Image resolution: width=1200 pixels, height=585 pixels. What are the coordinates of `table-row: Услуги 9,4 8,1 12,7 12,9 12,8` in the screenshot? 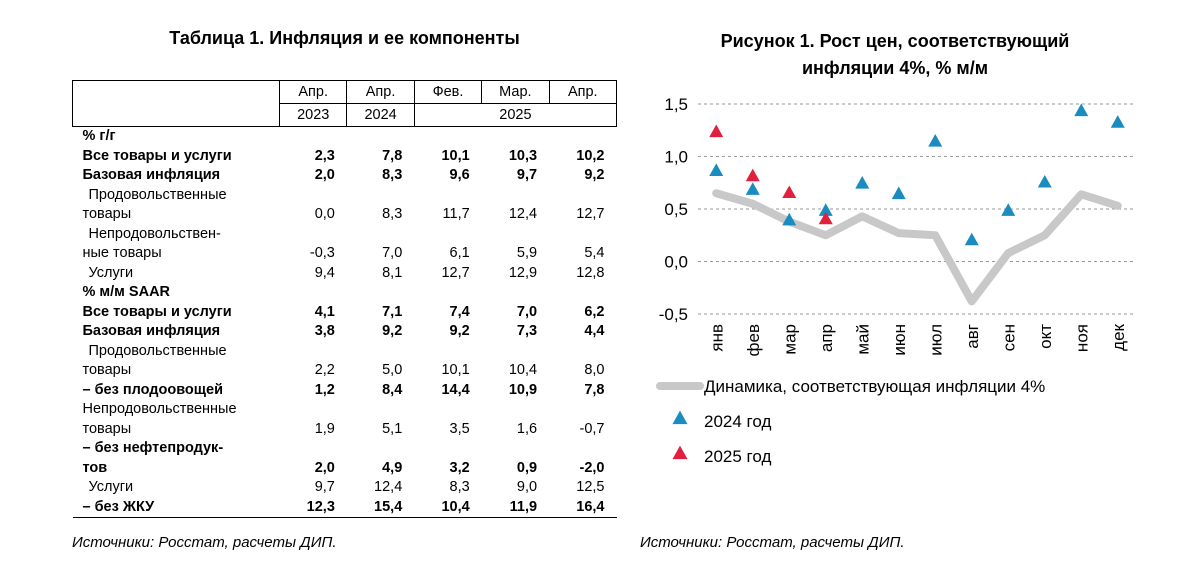 It's located at (345, 274).